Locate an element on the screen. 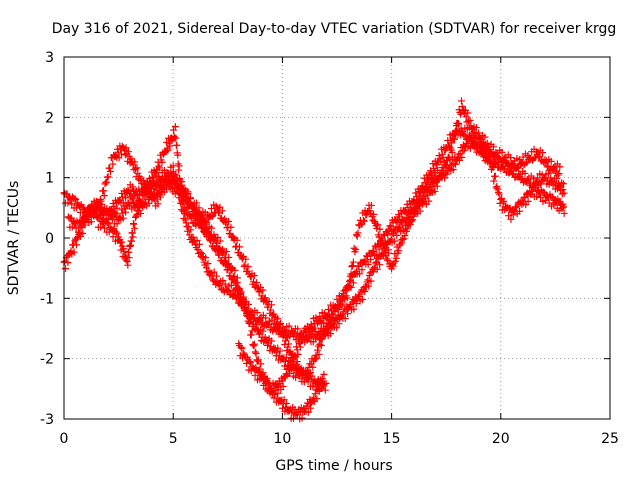  x-tick-label: 0 is located at coordinates (64, 439).